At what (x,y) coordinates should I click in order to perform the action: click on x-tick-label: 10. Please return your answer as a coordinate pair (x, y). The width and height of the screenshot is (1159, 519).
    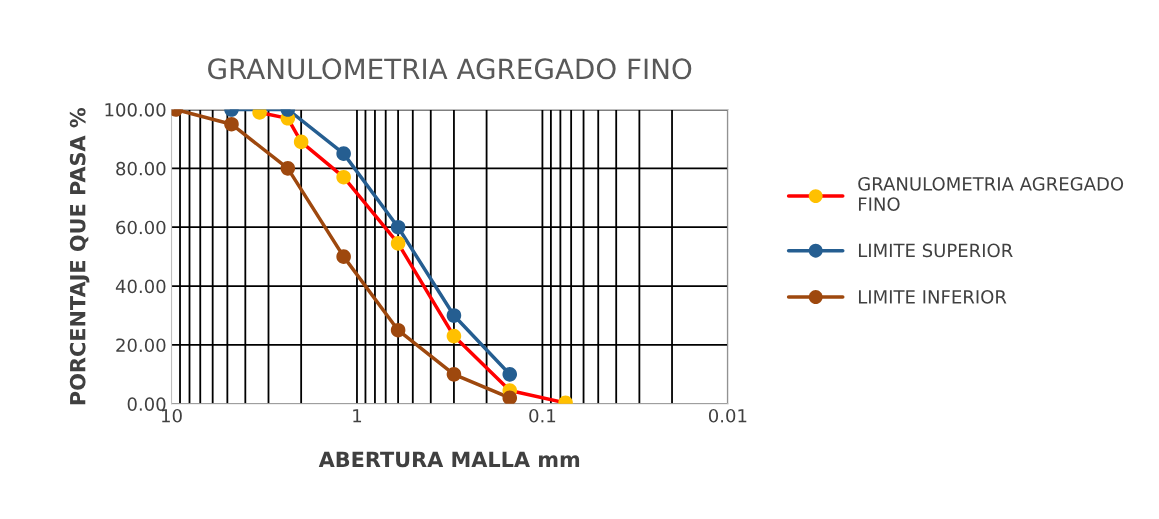
    Looking at the image, I should click on (172, 415).